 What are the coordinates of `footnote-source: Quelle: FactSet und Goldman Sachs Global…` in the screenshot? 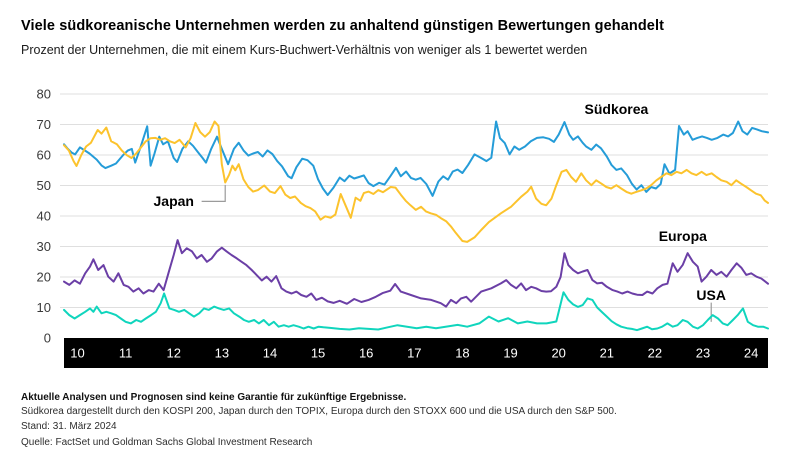 It's located at (167, 442).